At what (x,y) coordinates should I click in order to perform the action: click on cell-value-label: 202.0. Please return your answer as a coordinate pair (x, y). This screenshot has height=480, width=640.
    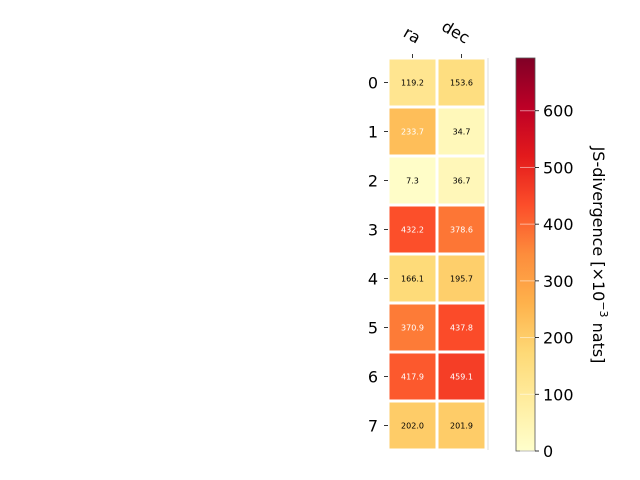
    Looking at the image, I should click on (412, 426).